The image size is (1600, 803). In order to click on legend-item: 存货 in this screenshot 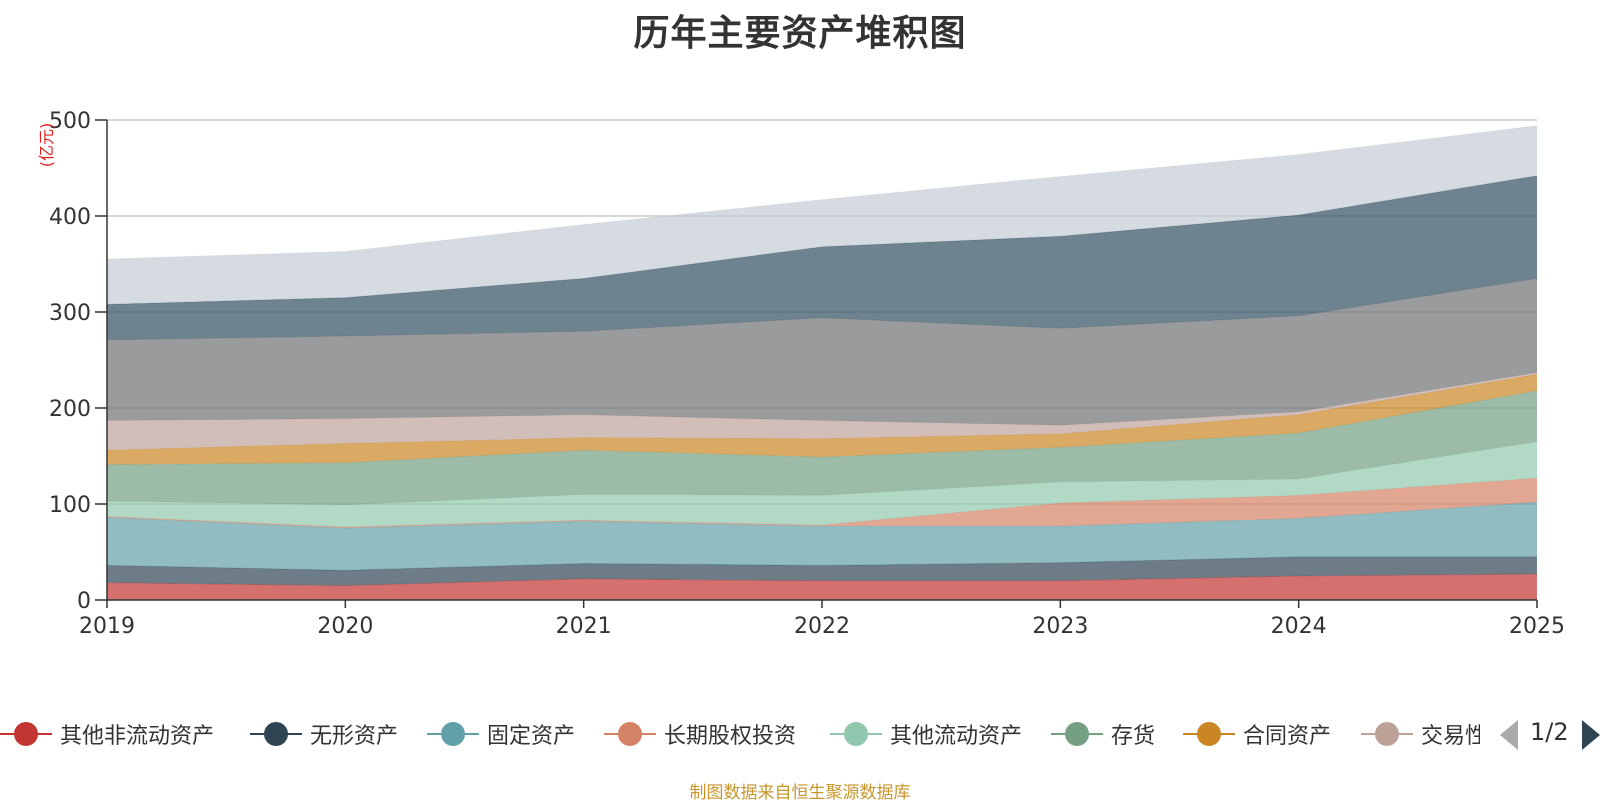, I will do `click(1103, 734)`.